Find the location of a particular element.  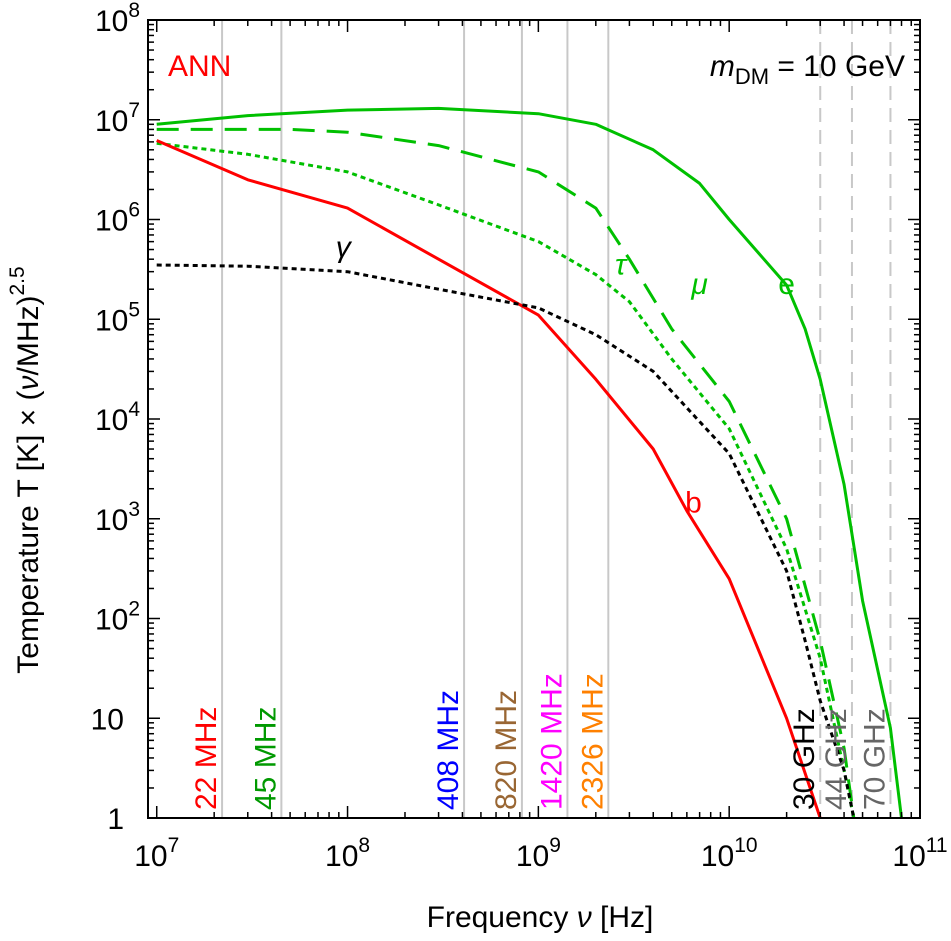

survey-line-label: 1420 MHz is located at coordinates (551, 741).